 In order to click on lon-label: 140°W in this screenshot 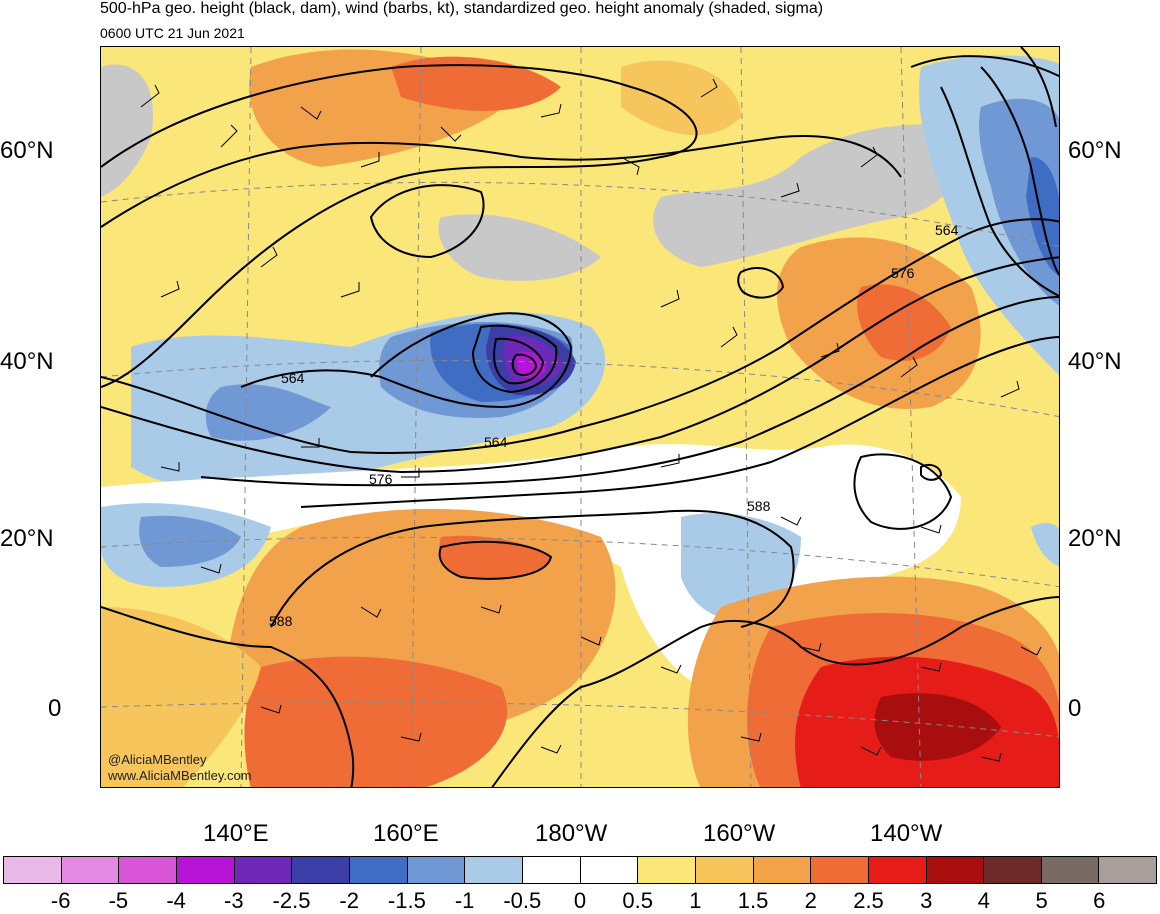, I will do `click(906, 833)`.